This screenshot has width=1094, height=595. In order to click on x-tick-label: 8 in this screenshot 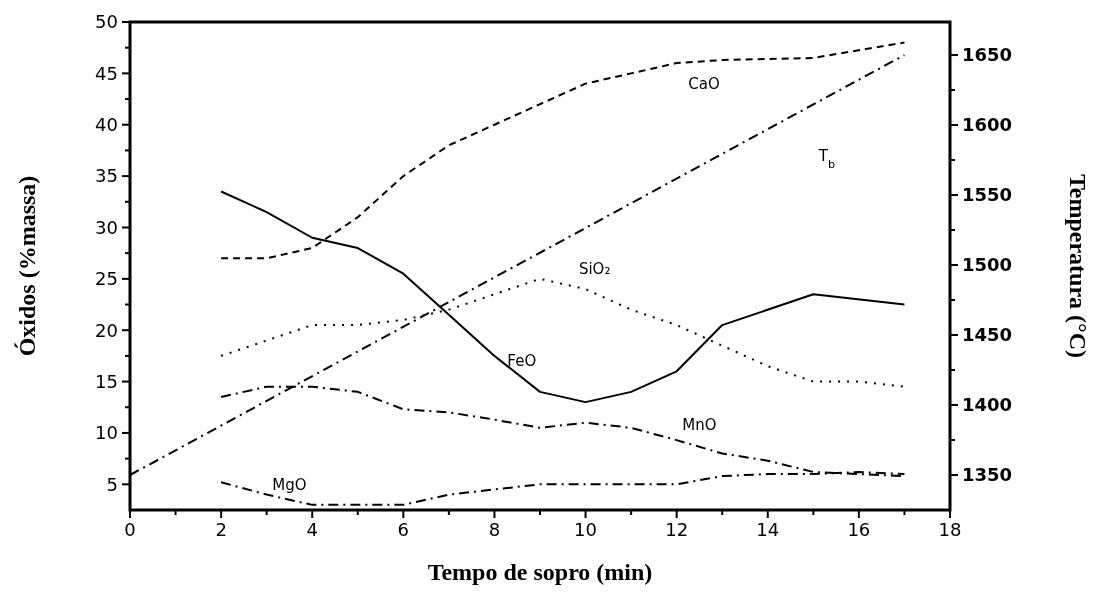, I will do `click(494, 529)`.